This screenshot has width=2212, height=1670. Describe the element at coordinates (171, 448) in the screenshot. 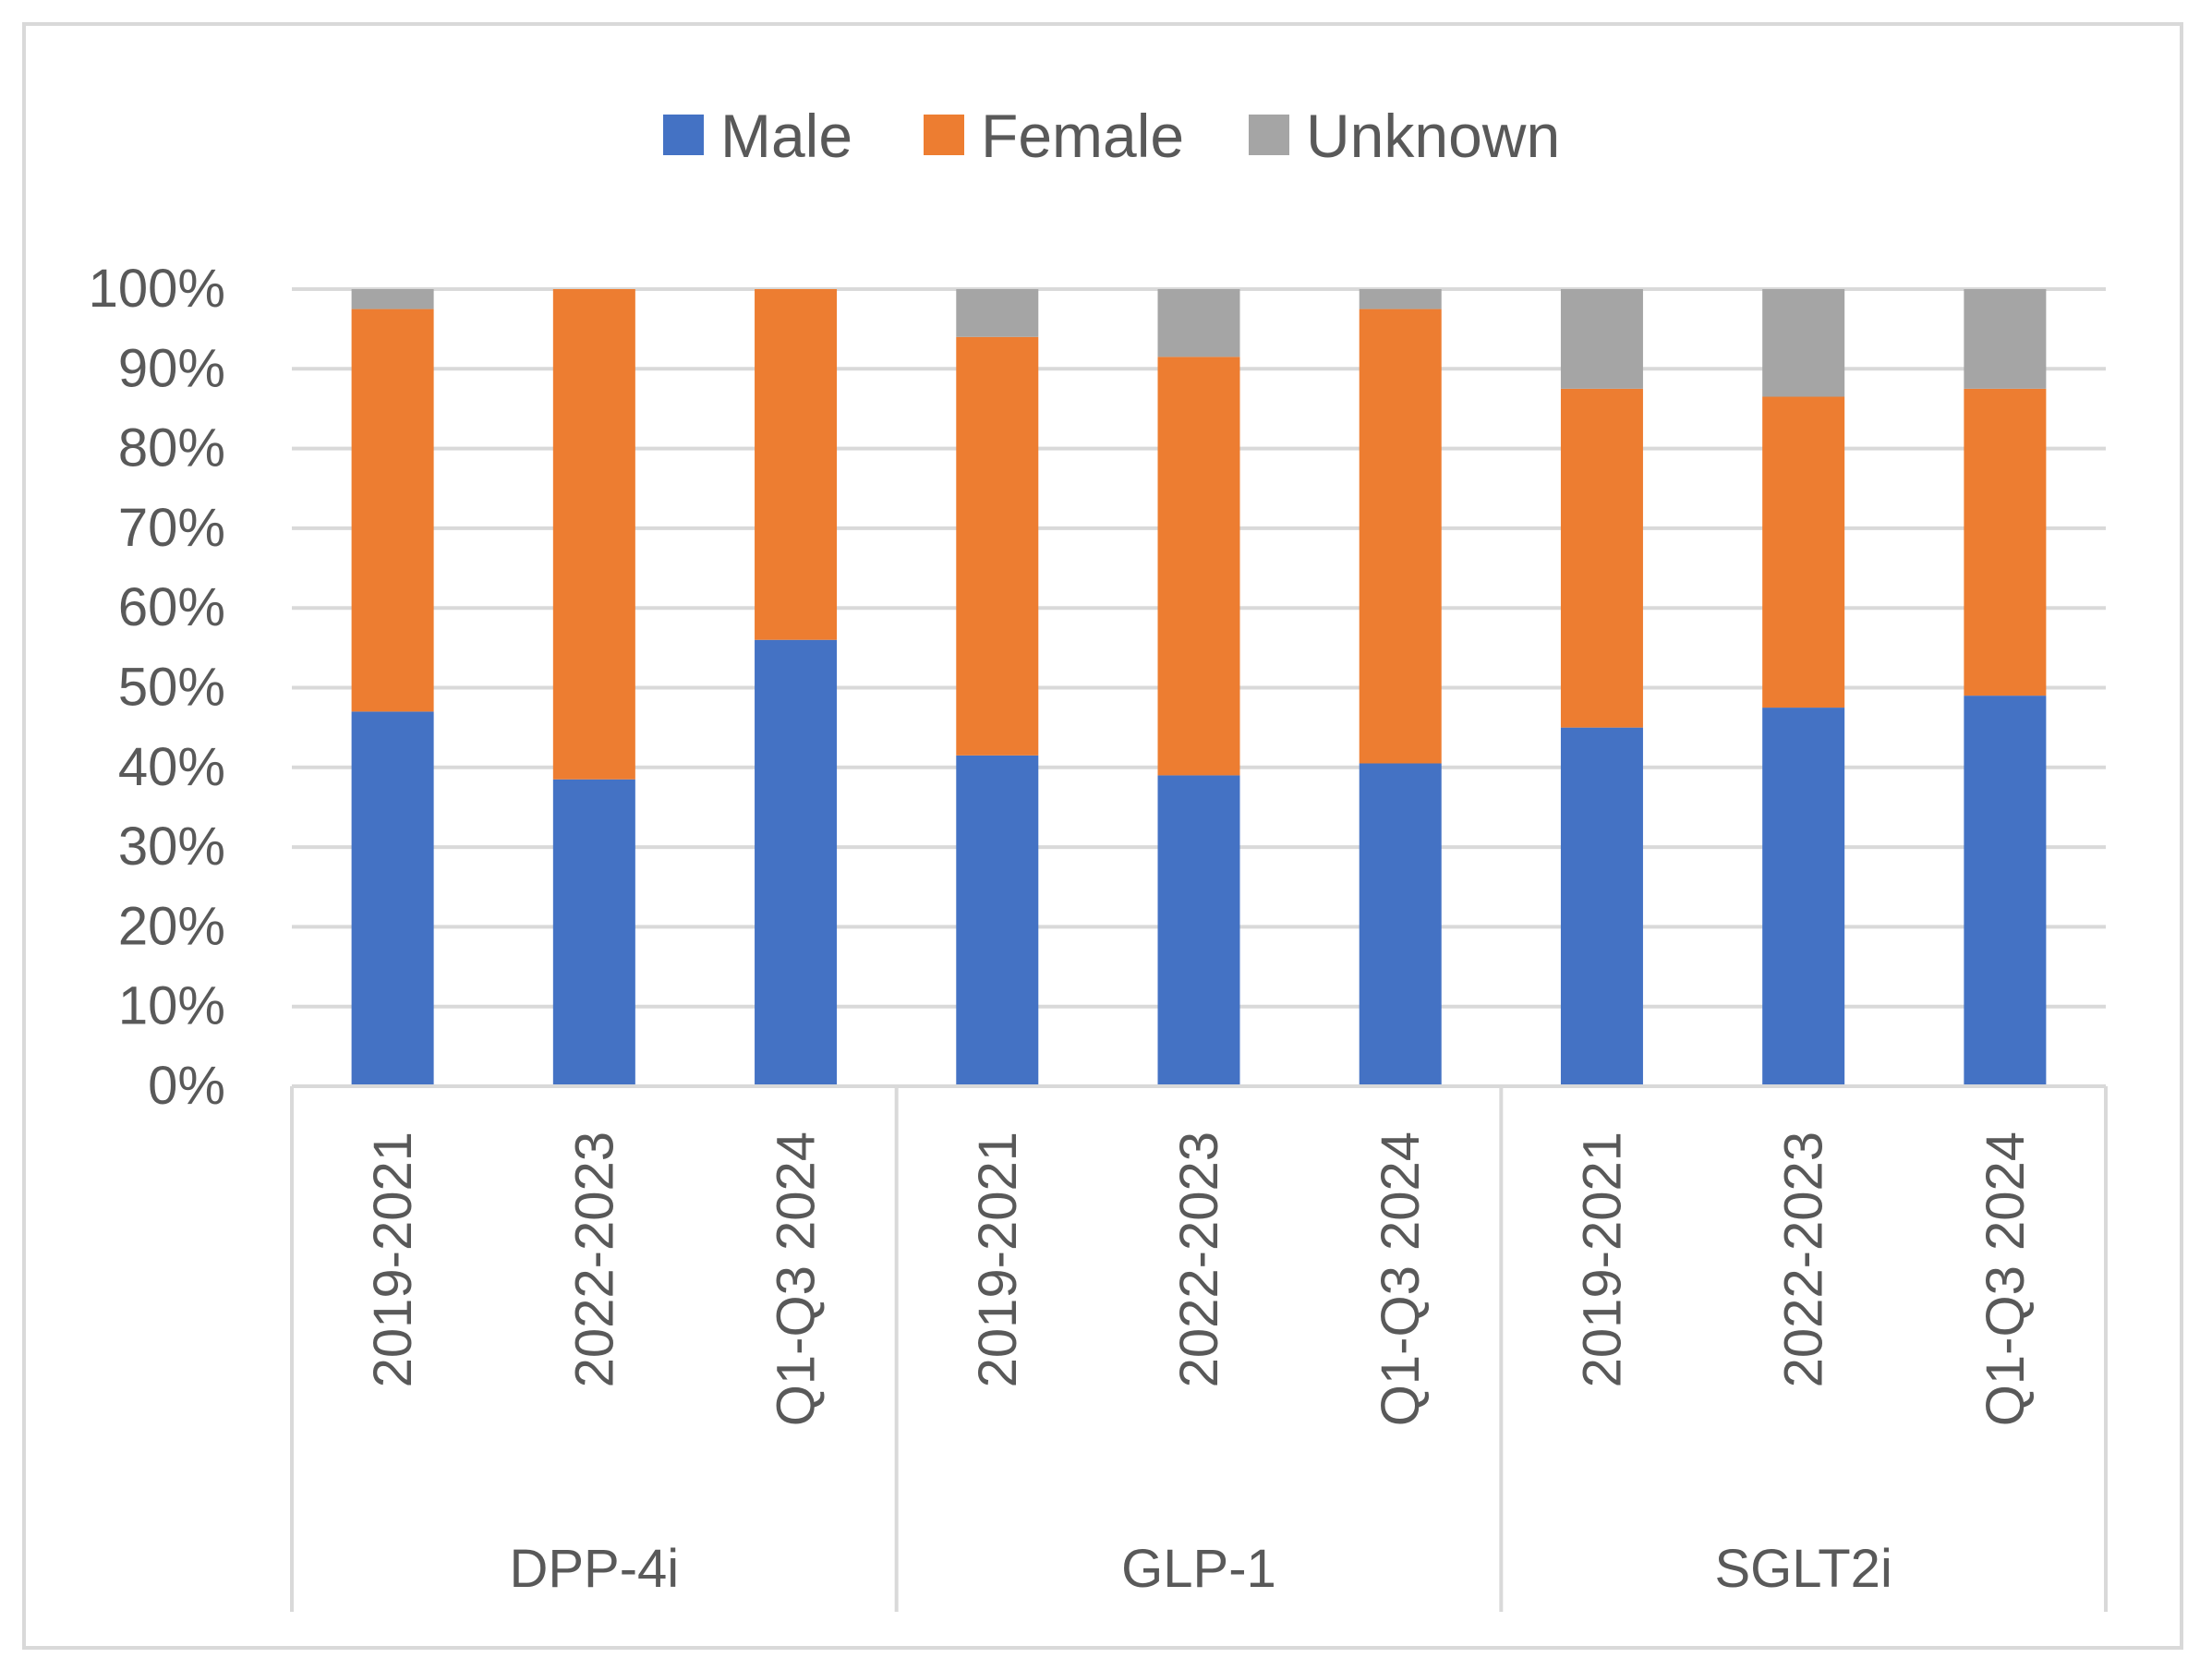

I see `y-tick-label: 80%` at that location.